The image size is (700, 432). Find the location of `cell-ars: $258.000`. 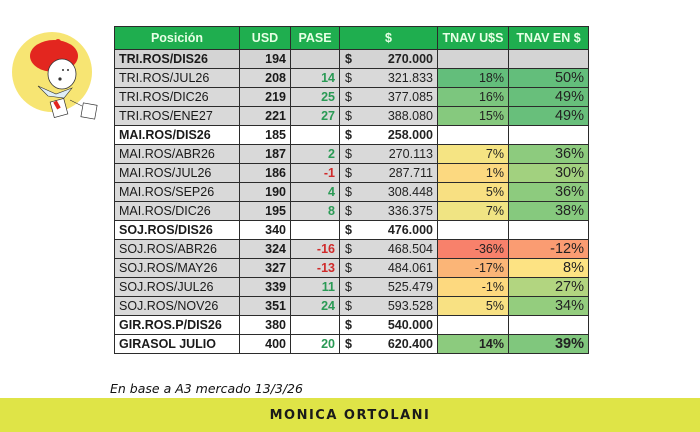

cell-ars: $258.000 is located at coordinates (388, 135).